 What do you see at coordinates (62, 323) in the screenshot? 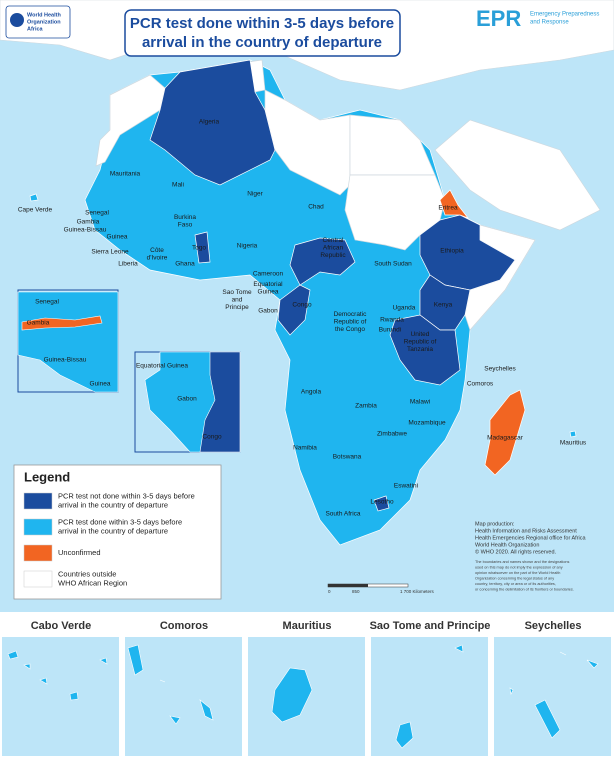
I see `inset-gambia` at bounding box center [62, 323].